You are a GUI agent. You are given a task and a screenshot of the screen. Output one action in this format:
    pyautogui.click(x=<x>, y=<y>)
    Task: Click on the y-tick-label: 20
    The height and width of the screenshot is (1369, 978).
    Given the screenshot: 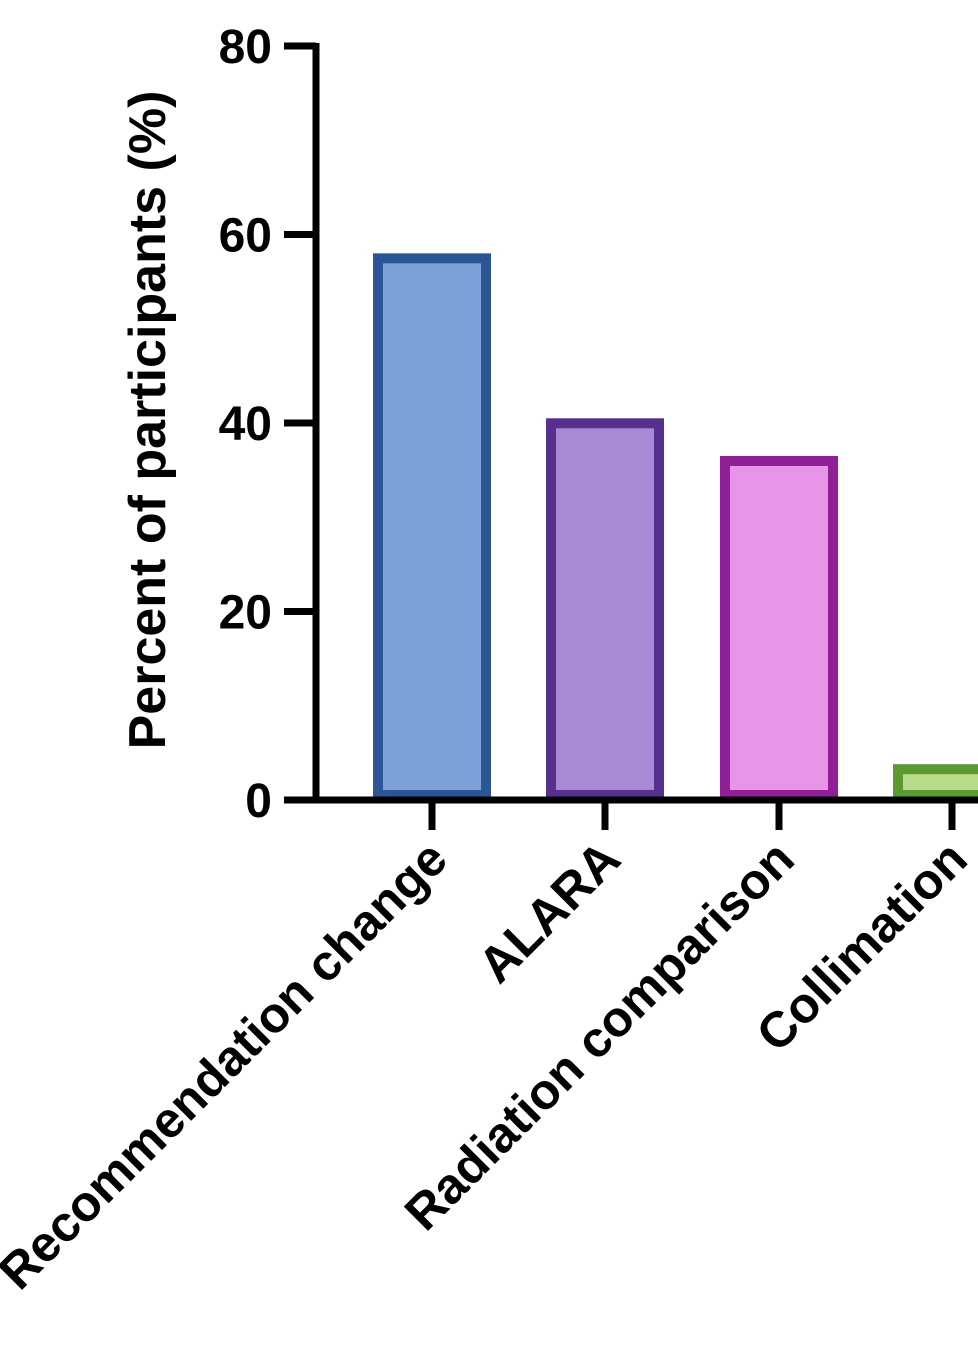 What is the action you would take?
    pyautogui.click(x=245, y=613)
    